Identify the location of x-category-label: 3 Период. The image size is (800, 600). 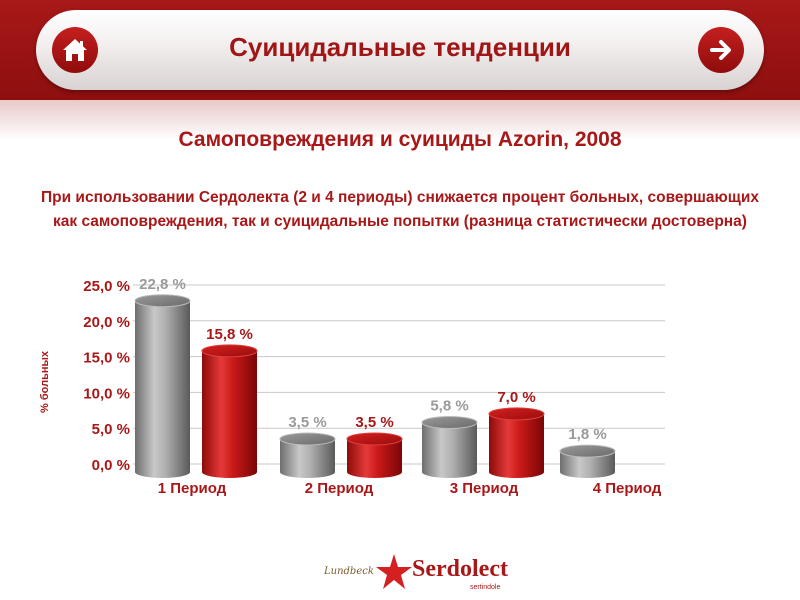
(484, 488).